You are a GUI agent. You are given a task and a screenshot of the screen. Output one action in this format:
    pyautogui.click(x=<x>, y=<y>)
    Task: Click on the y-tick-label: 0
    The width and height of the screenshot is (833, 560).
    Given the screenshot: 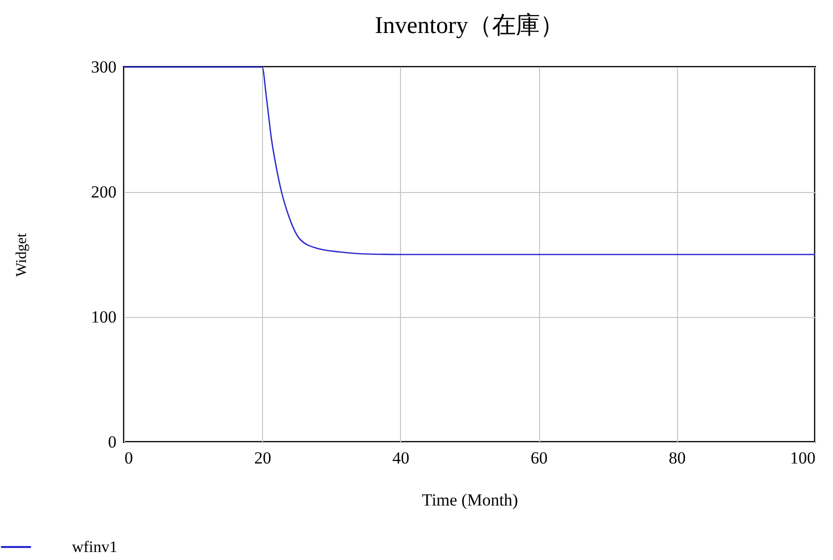 What is the action you would take?
    pyautogui.click(x=112, y=442)
    